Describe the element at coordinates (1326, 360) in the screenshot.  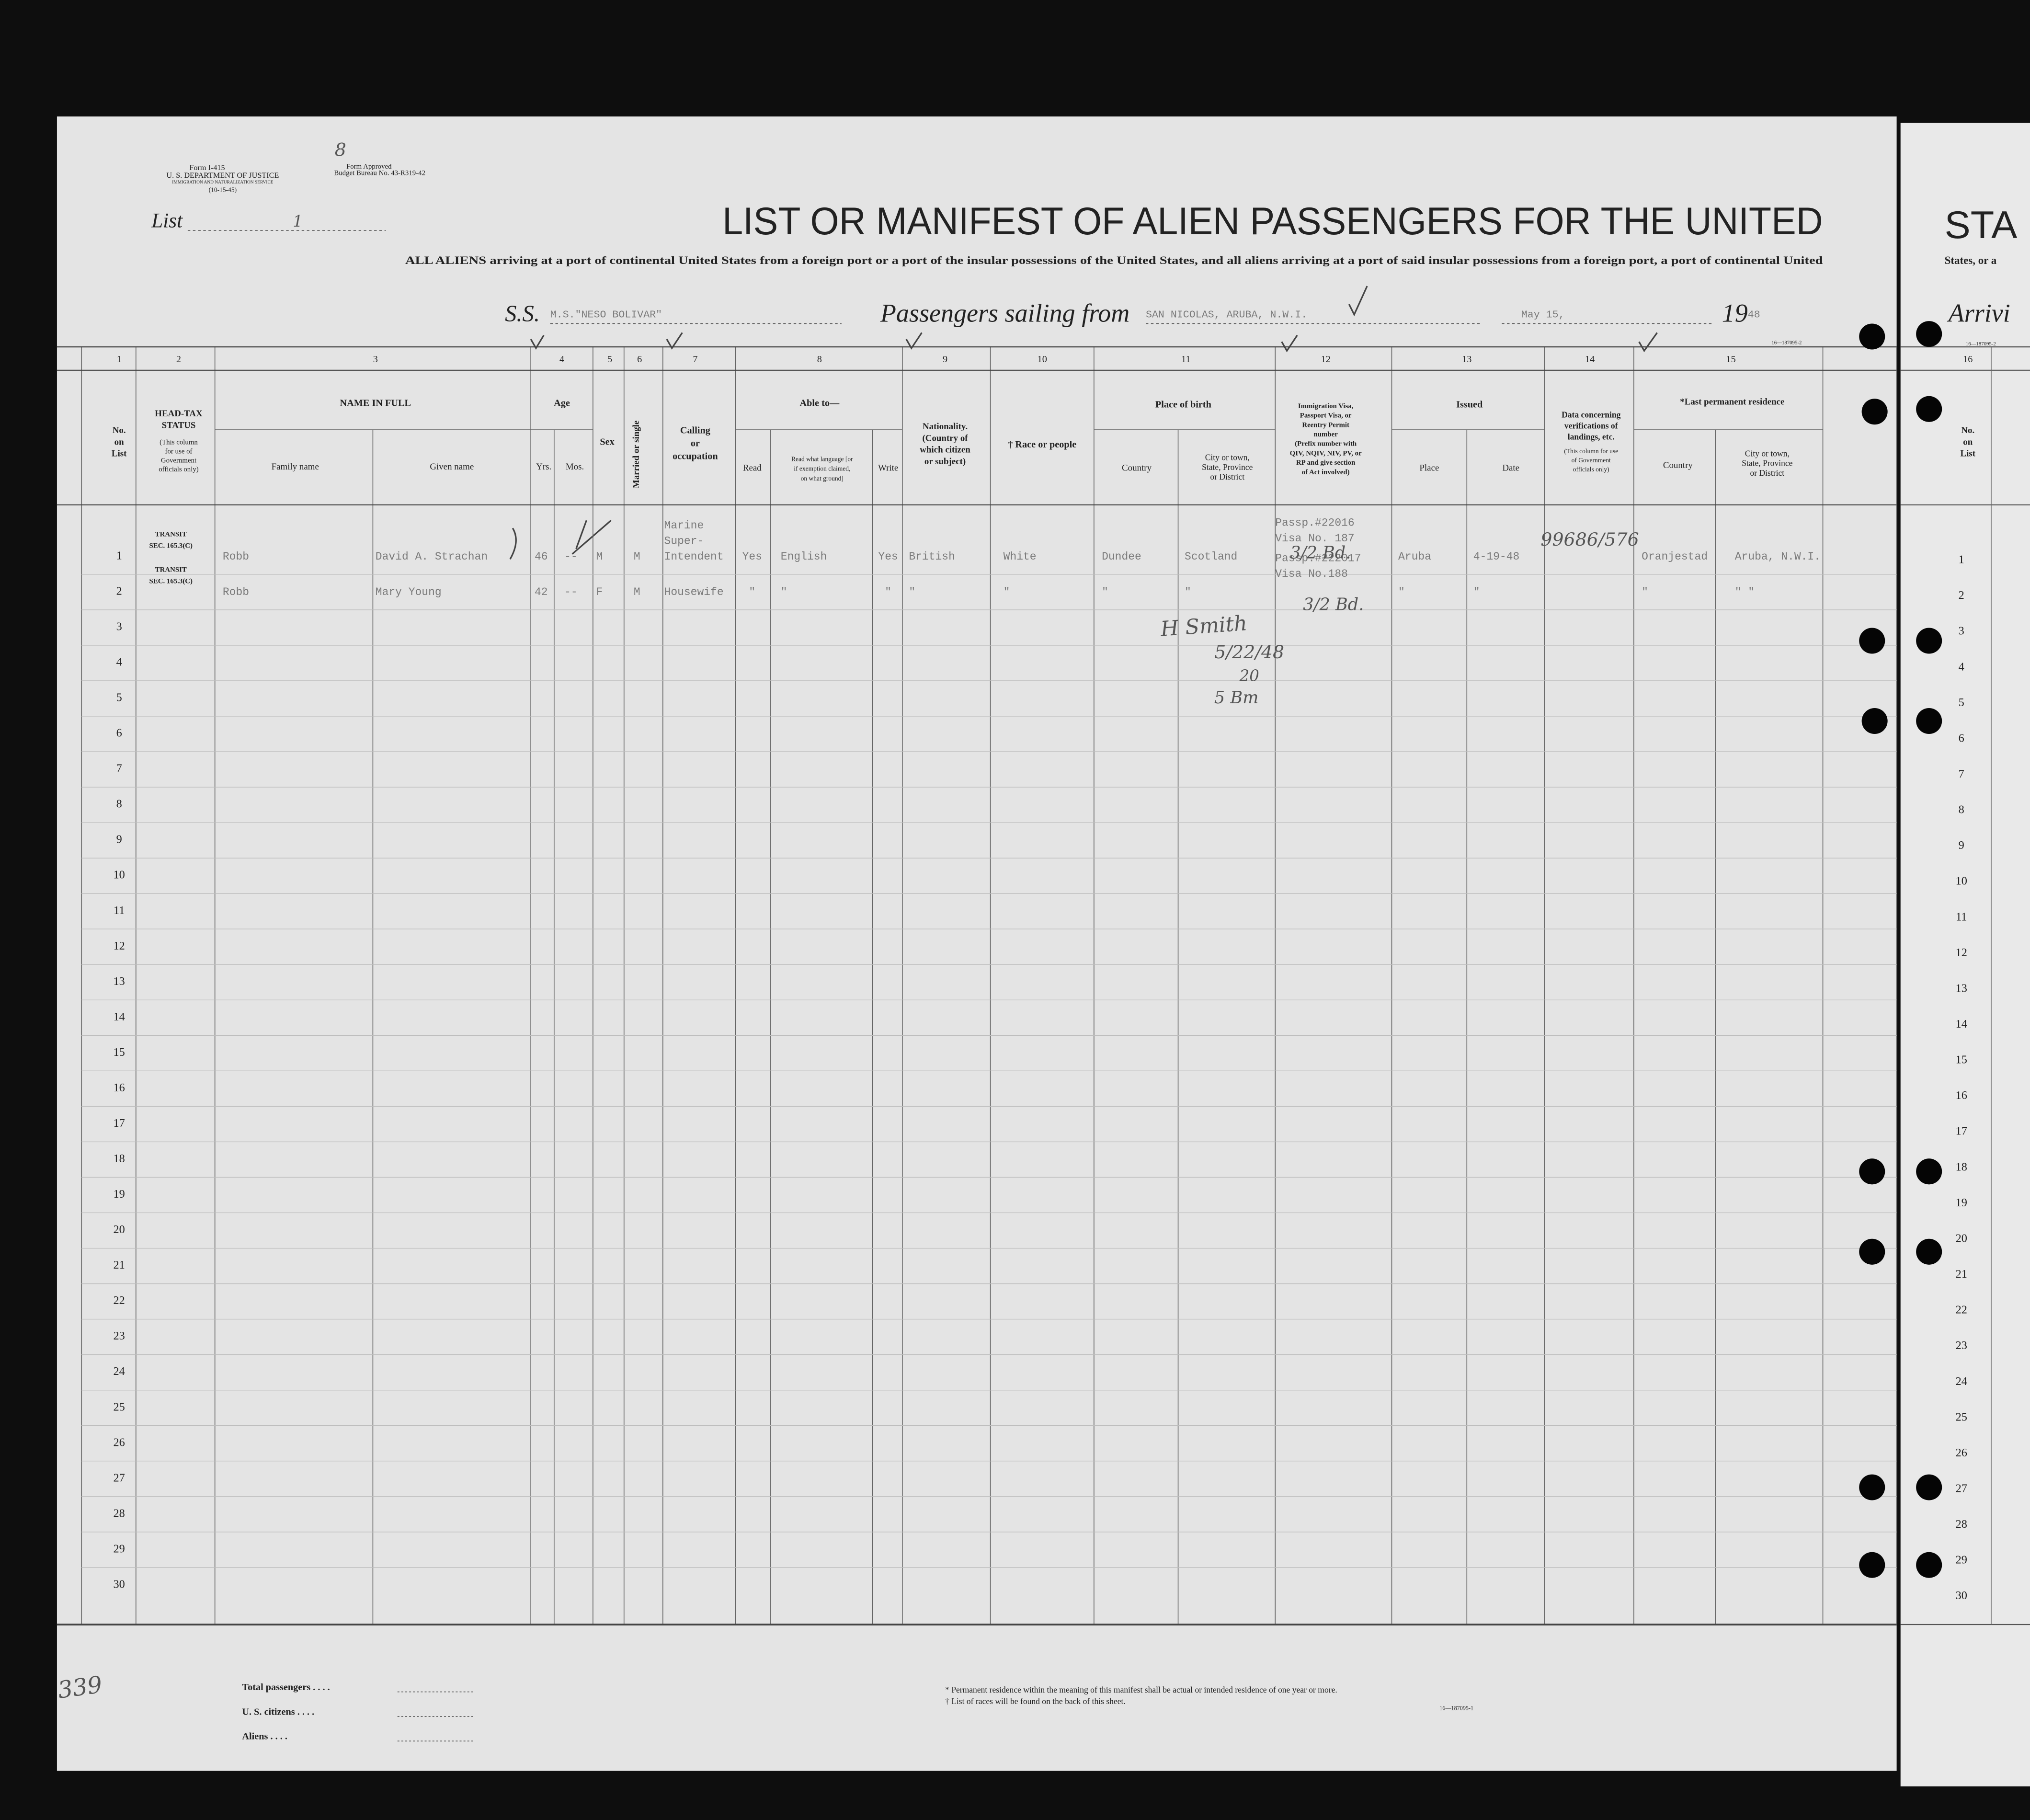
I see `column-number: 12` at that location.